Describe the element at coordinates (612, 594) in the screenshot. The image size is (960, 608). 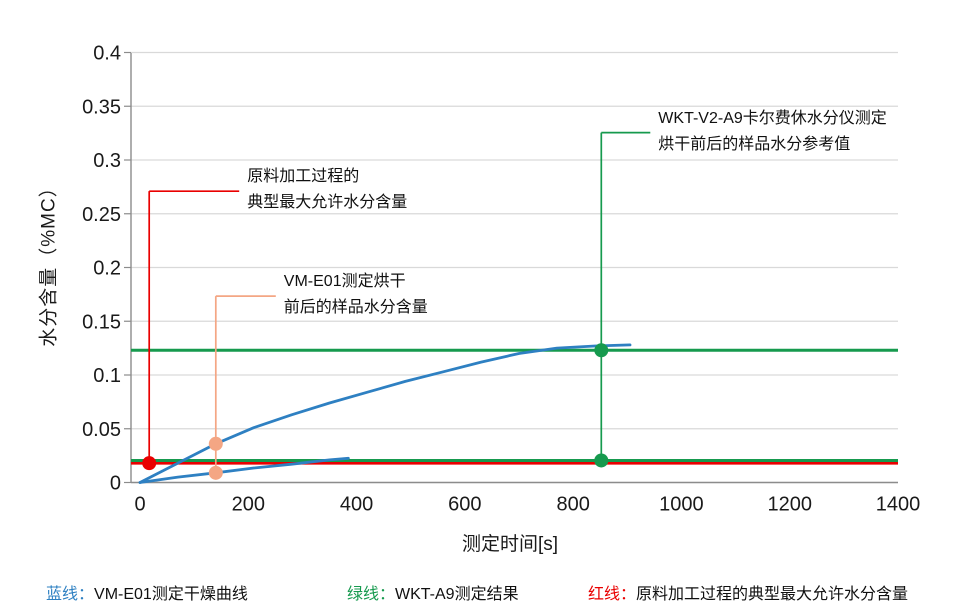
I see `legend-color-key: 红线：` at that location.